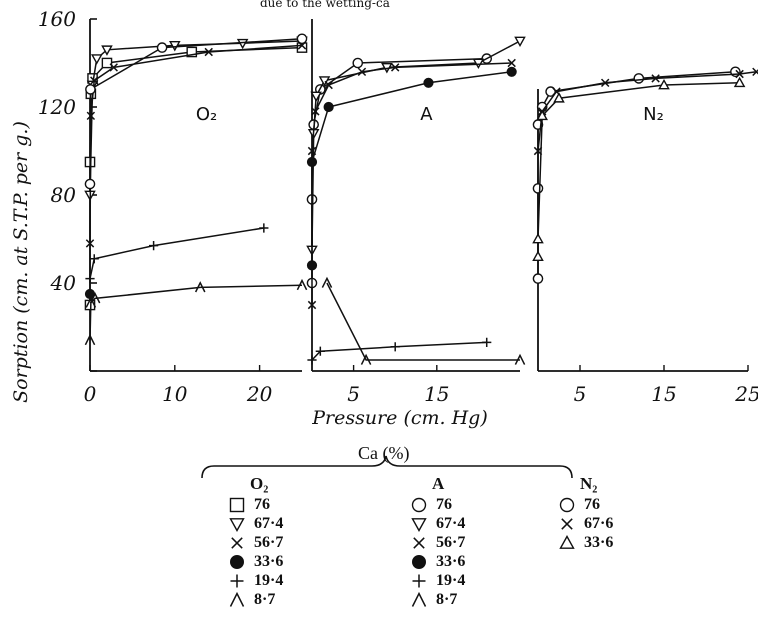  Describe the element at coordinates (63, 283) in the screenshot. I see `y-tick-label-40: 40` at that location.